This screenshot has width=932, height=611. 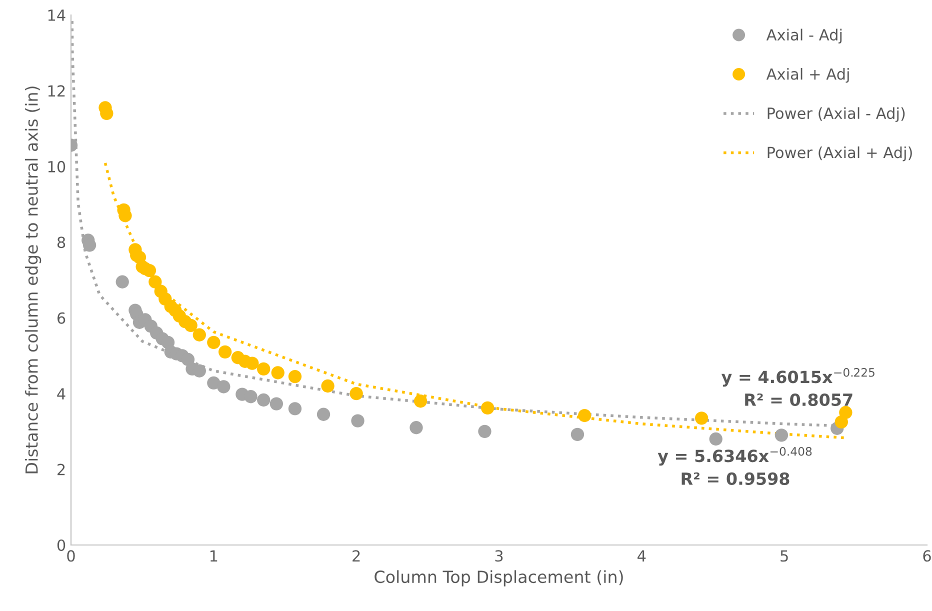 What do you see at coordinates (356, 556) in the screenshot?
I see `x-tick-label: 2` at bounding box center [356, 556].